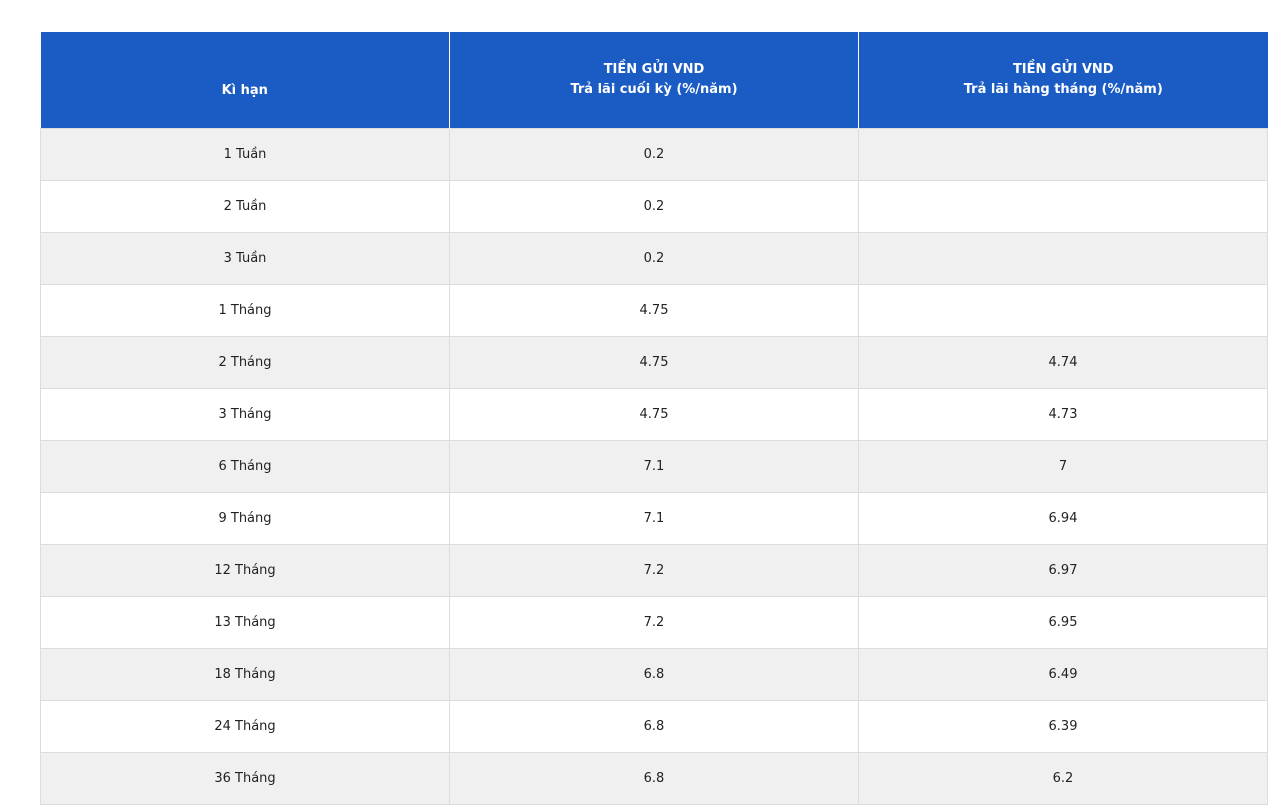 The height and width of the screenshot is (805, 1280). Describe the element at coordinates (245, 674) in the screenshot. I see `term-cell: 18 Tháng` at that location.